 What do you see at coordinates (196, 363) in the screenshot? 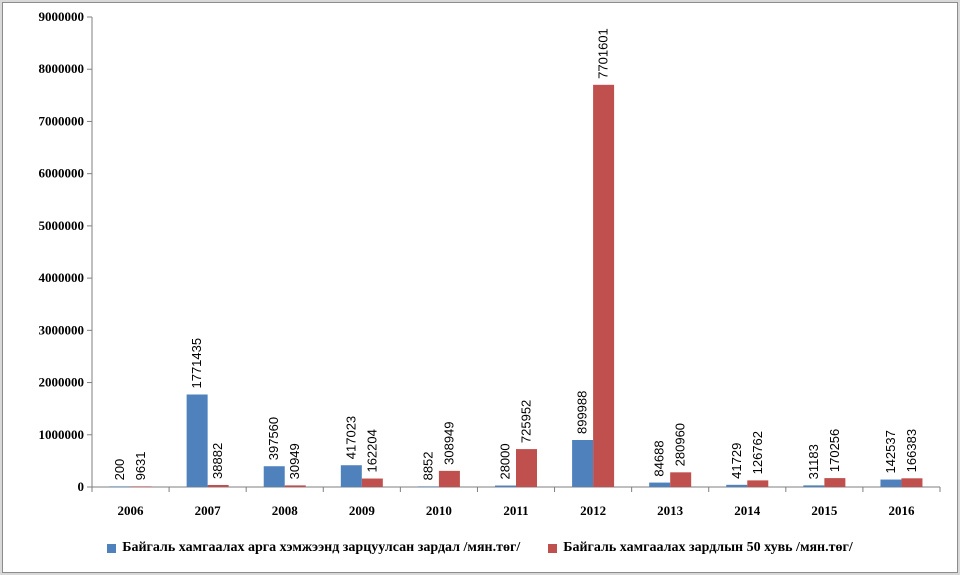
I see `data-label-series-1: 1771435` at bounding box center [196, 363].